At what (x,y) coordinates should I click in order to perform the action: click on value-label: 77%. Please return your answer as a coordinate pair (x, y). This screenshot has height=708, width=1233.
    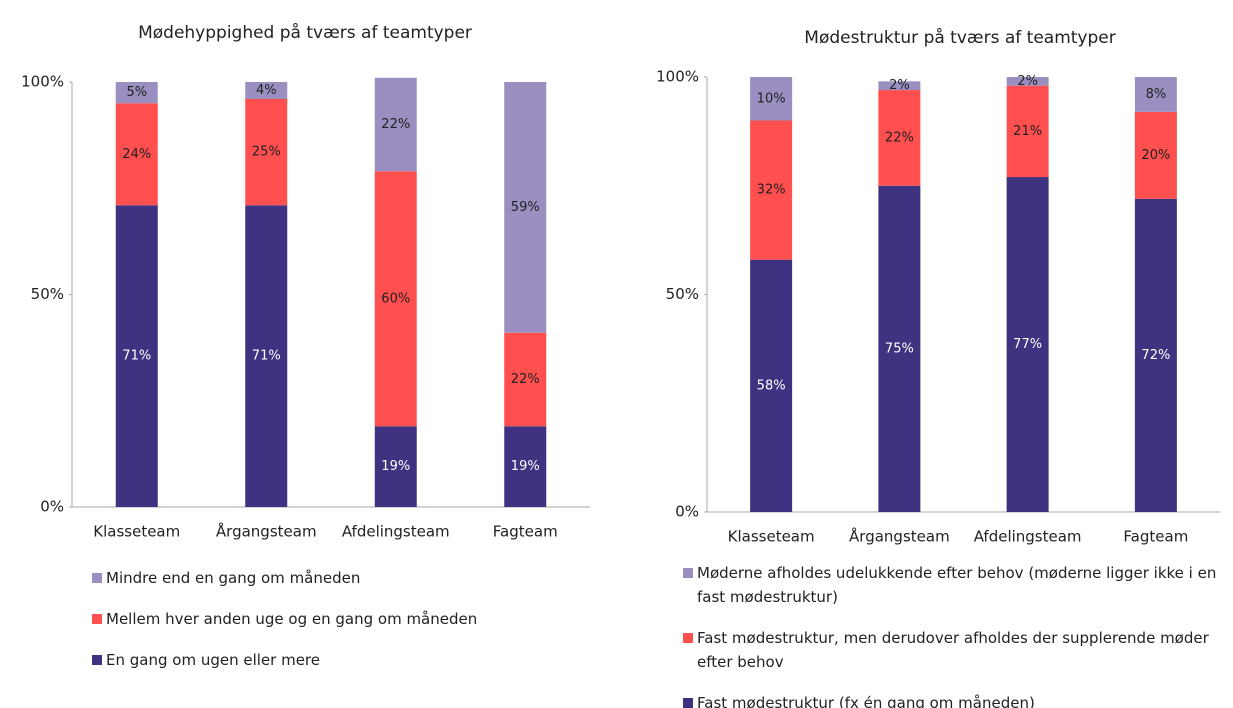
    Looking at the image, I should click on (1027, 344).